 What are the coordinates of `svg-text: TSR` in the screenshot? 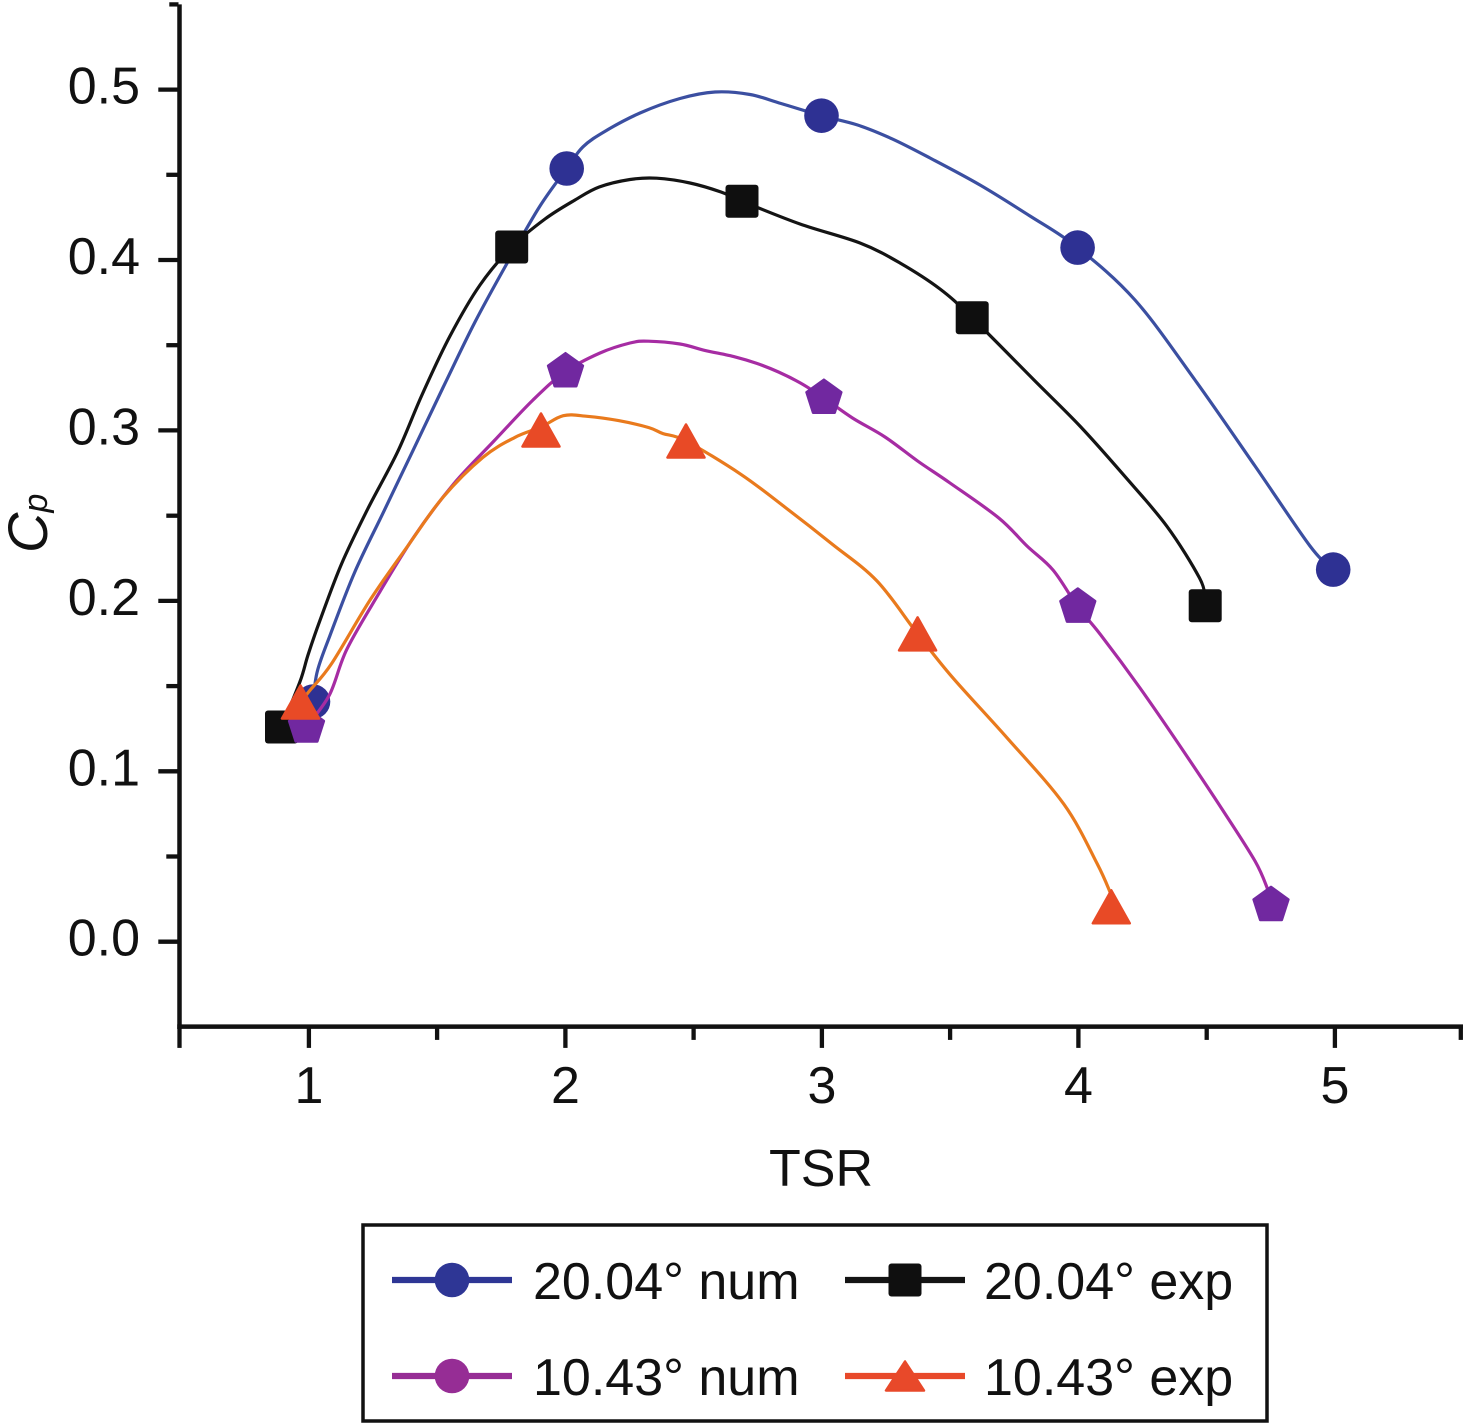 It's located at (821, 1169).